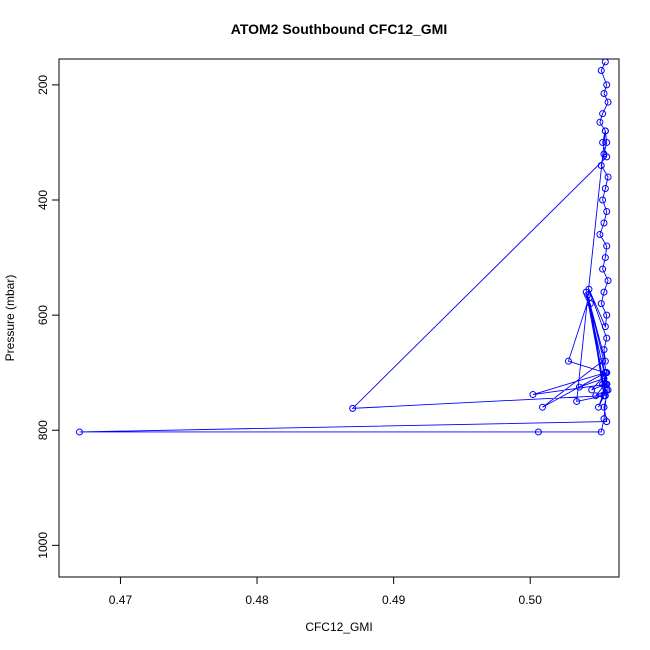 The image size is (650, 650). What do you see at coordinates (43, 85) in the screenshot?
I see `y-tick-label: 200` at bounding box center [43, 85].